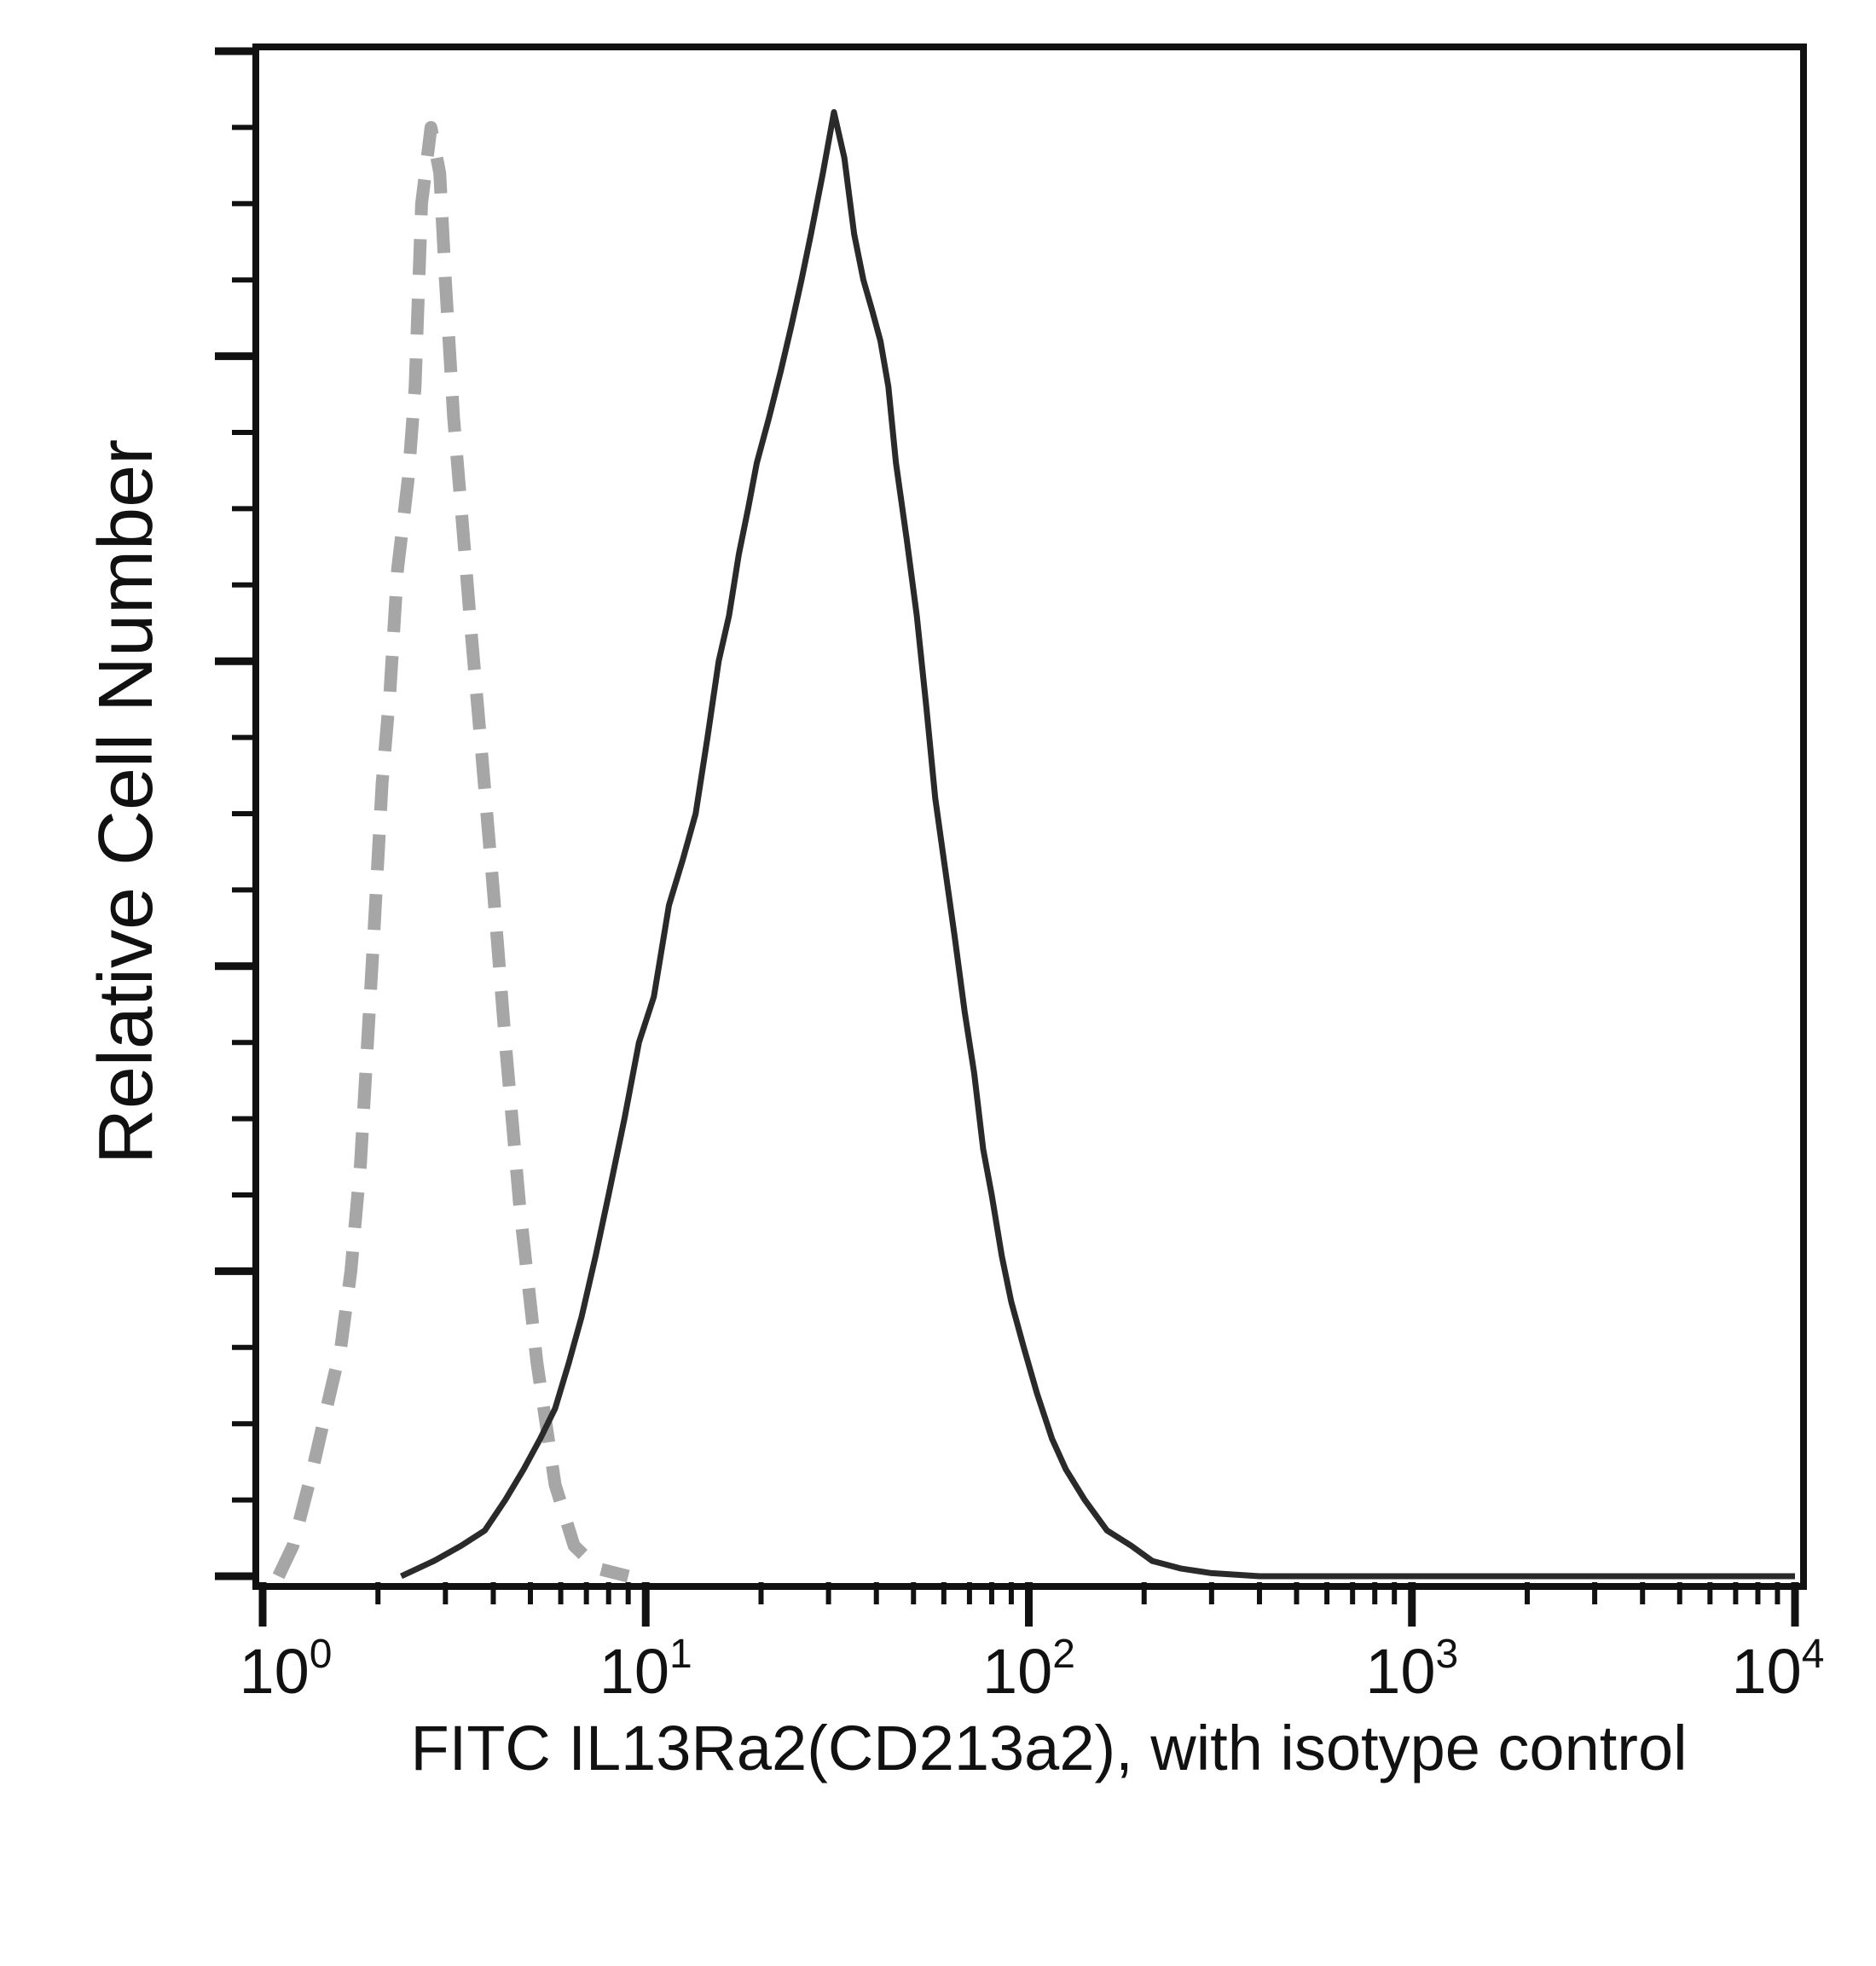 This screenshot has width=1876, height=1966. What do you see at coordinates (127, 802) in the screenshot?
I see `y-axis-label: Relative Cell Number` at bounding box center [127, 802].